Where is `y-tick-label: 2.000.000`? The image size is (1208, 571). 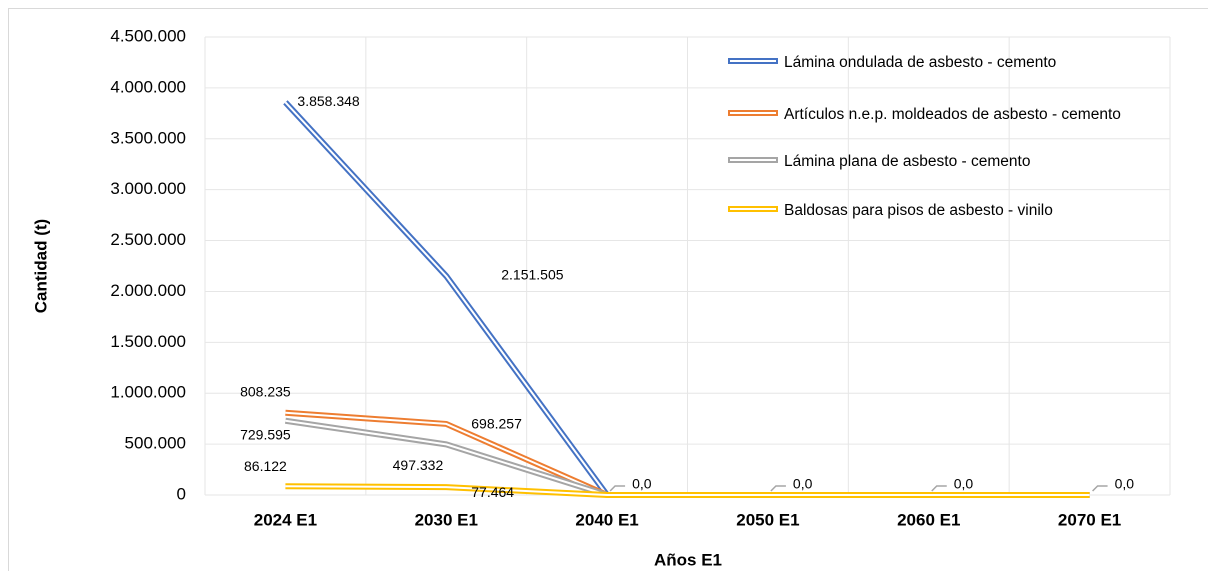 y-tick-label: 2.000.000 is located at coordinates (148, 290).